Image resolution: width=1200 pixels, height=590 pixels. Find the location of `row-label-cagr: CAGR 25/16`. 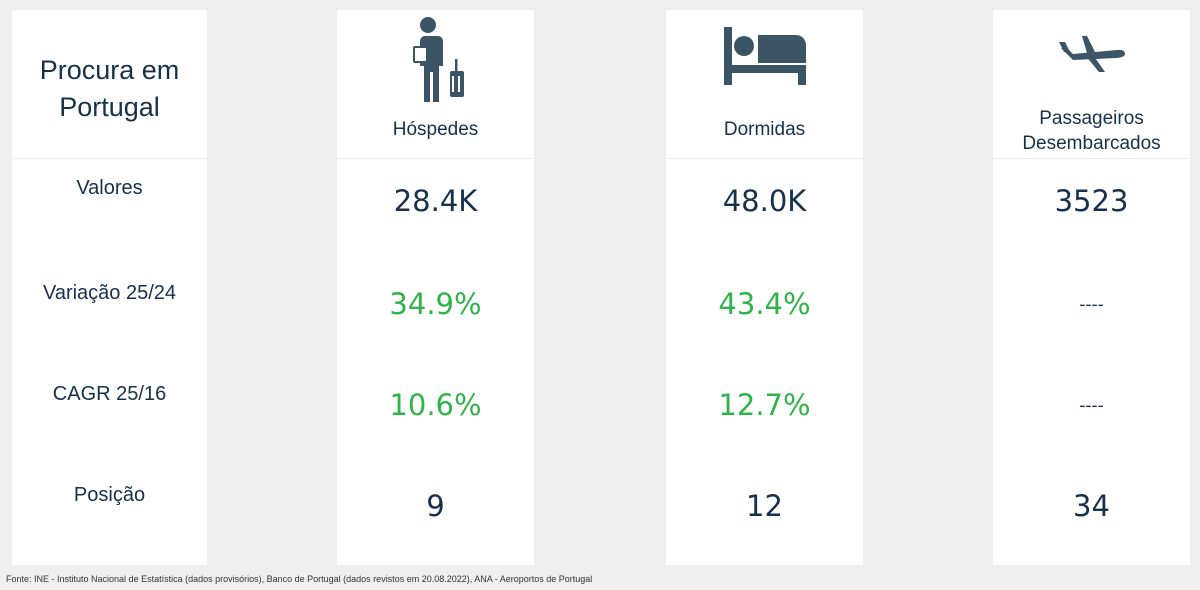

row-label-cagr: CAGR 25/16 is located at coordinates (109, 394).